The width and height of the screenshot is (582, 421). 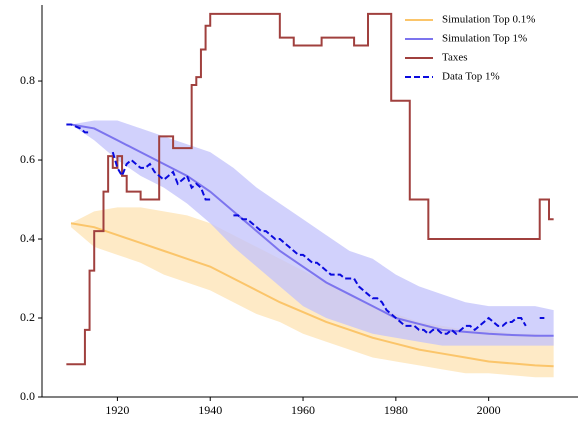 What do you see at coordinates (489, 410) in the screenshot?
I see `x-tick-label: 2000` at bounding box center [489, 410].